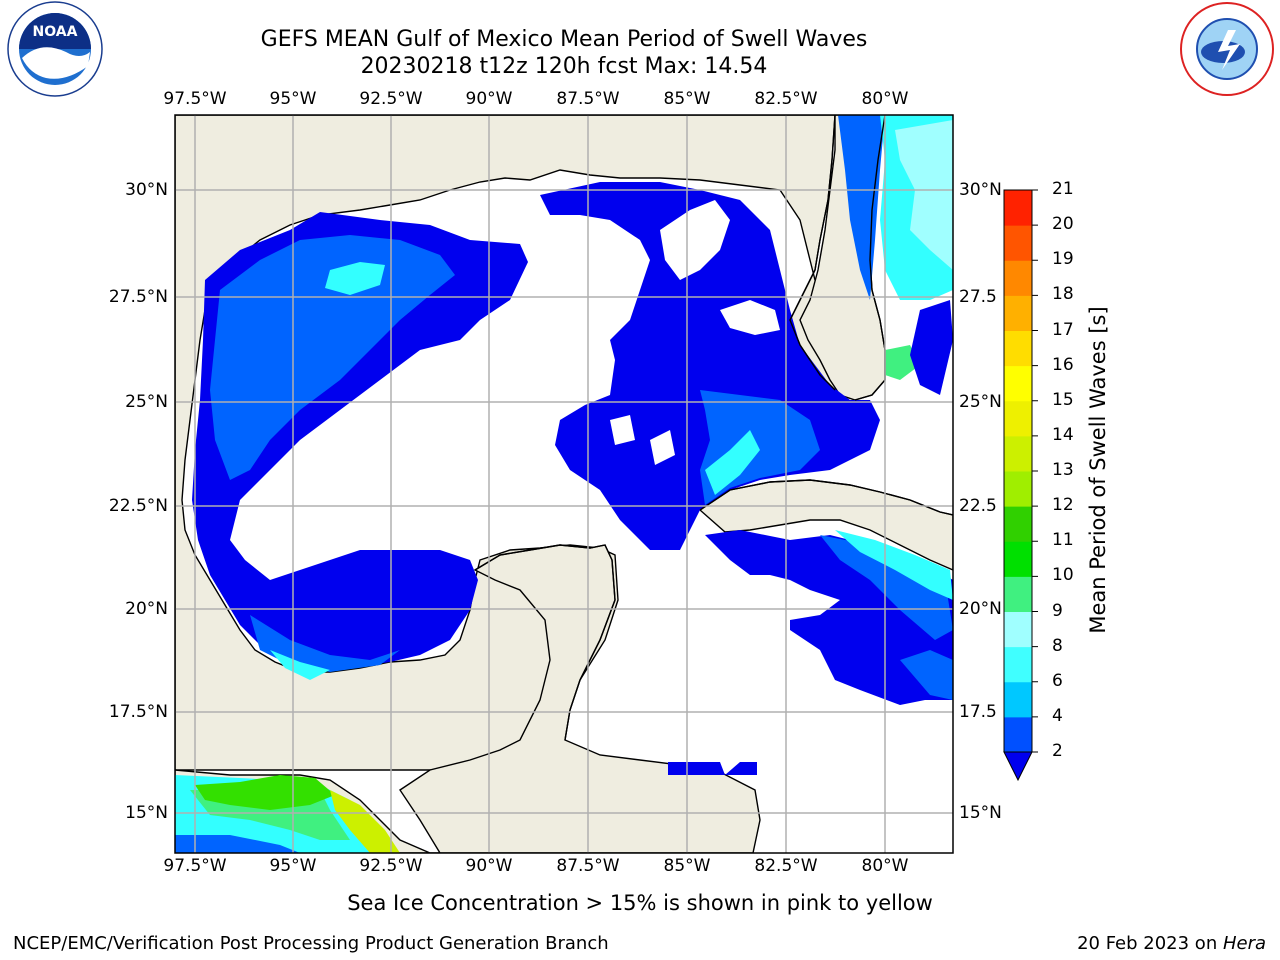 The height and width of the screenshot is (960, 1280). Describe the element at coordinates (489, 99) in the screenshot. I see `lon-label-top: 90°W` at that location.